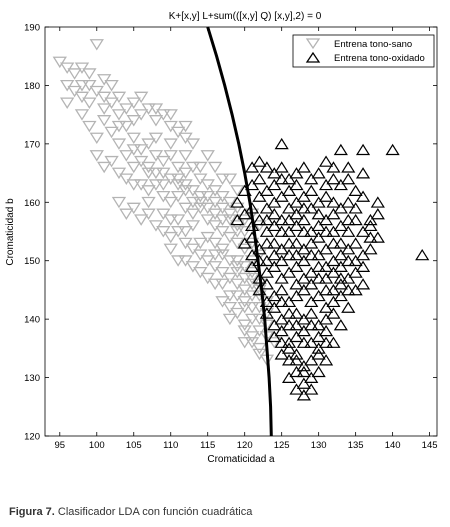 The height and width of the screenshot is (527, 450). I want to click on y-tick-label: 150, so click(32, 261).